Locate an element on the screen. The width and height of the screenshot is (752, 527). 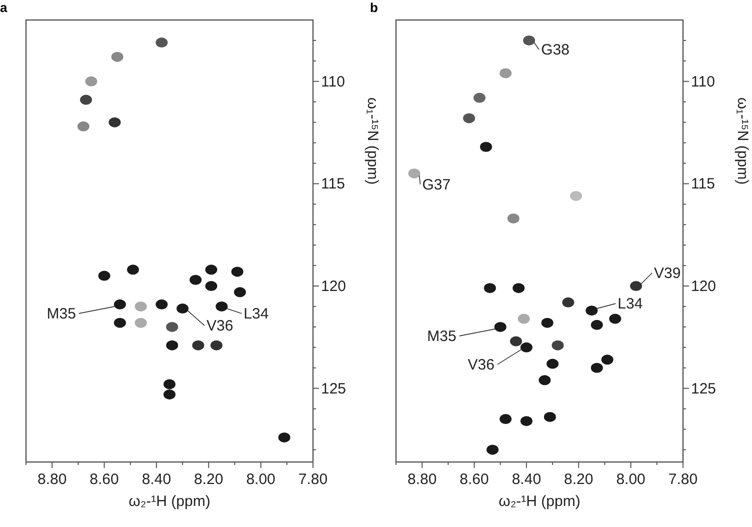
chart-title: b is located at coordinates (374, 7).